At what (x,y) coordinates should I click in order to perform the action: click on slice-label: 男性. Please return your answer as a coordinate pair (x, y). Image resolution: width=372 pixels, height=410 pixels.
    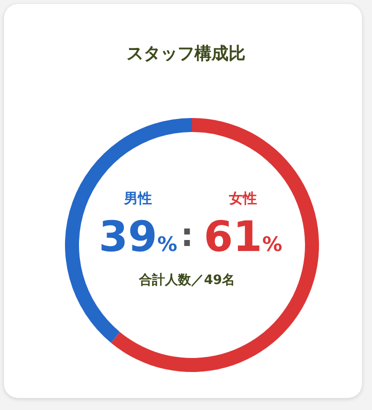
    Looking at the image, I should click on (137, 199).